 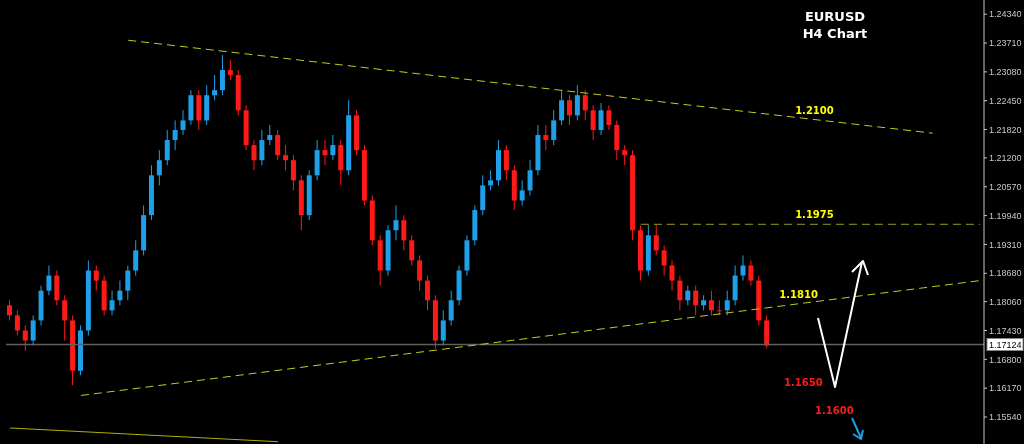 I want to click on y-tick-label: 1.17430, so click(x=1005, y=330).